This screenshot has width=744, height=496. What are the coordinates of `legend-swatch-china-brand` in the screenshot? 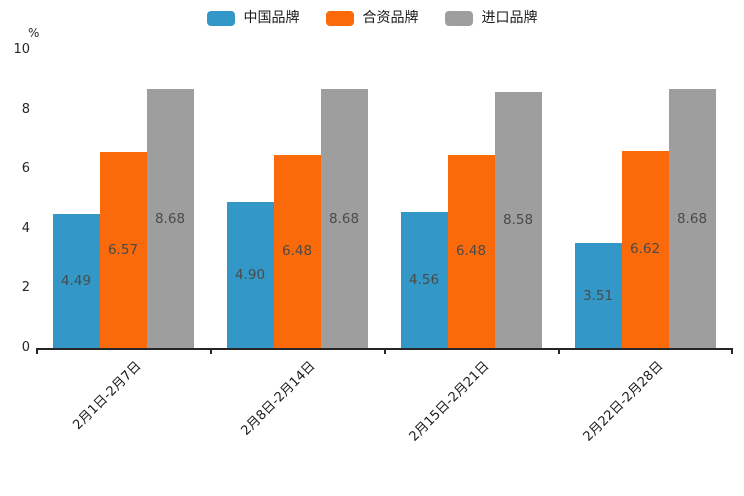 It's located at (220, 18).